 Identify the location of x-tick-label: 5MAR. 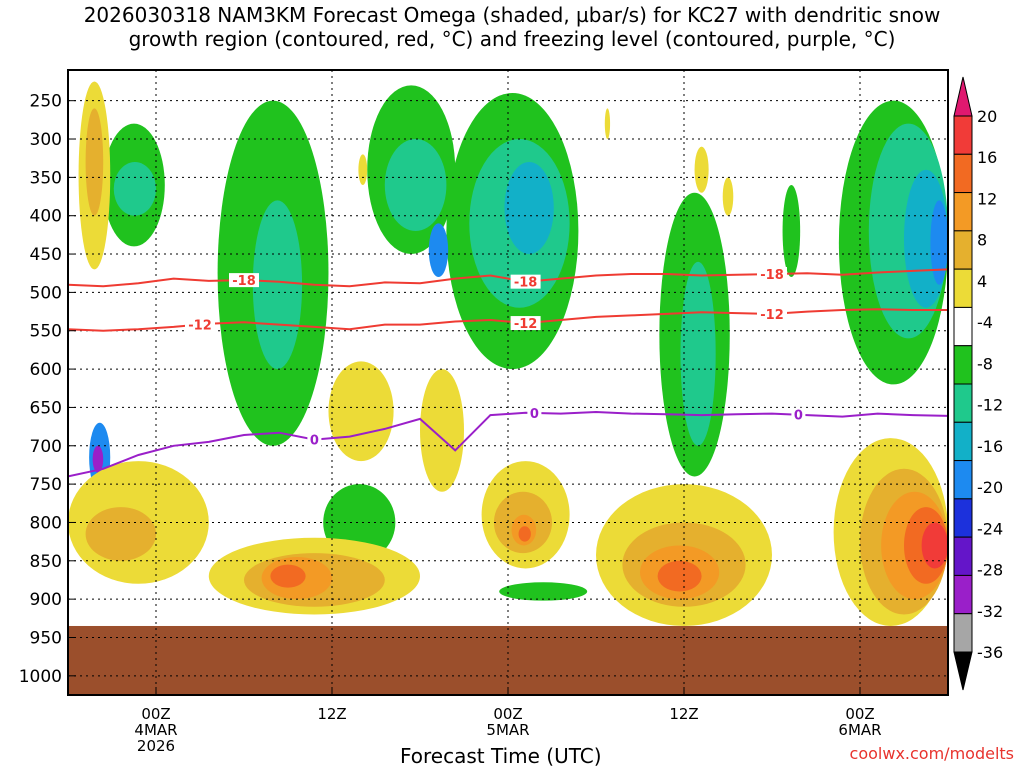
(507, 730).